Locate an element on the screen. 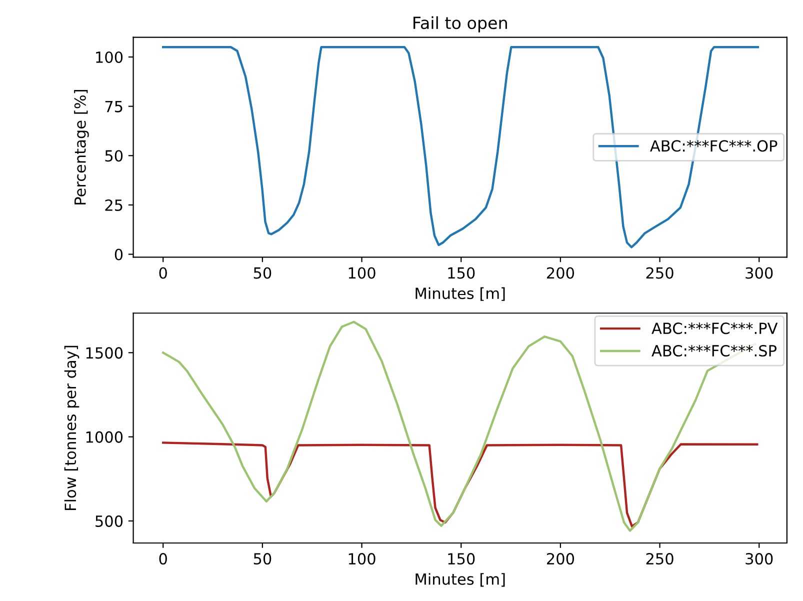 This screenshot has height=601, width=803. legend-label: ABC:***FC***.OP is located at coordinates (714, 146).